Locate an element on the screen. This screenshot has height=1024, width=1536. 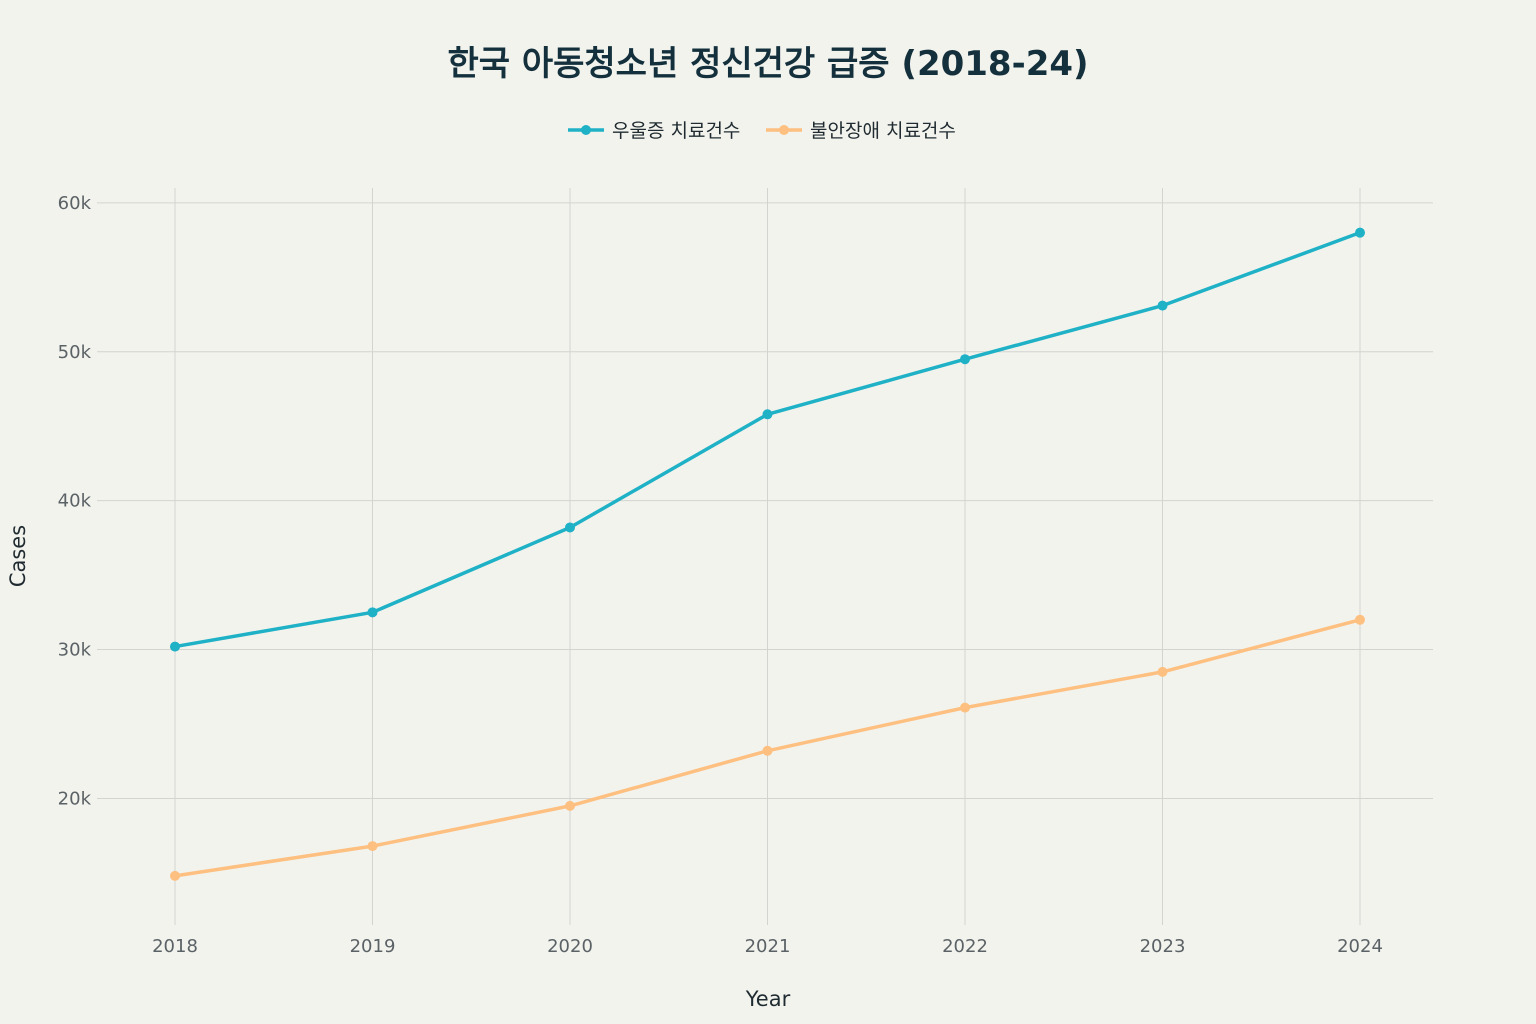
legend-marker-anxiety is located at coordinates (784, 130).